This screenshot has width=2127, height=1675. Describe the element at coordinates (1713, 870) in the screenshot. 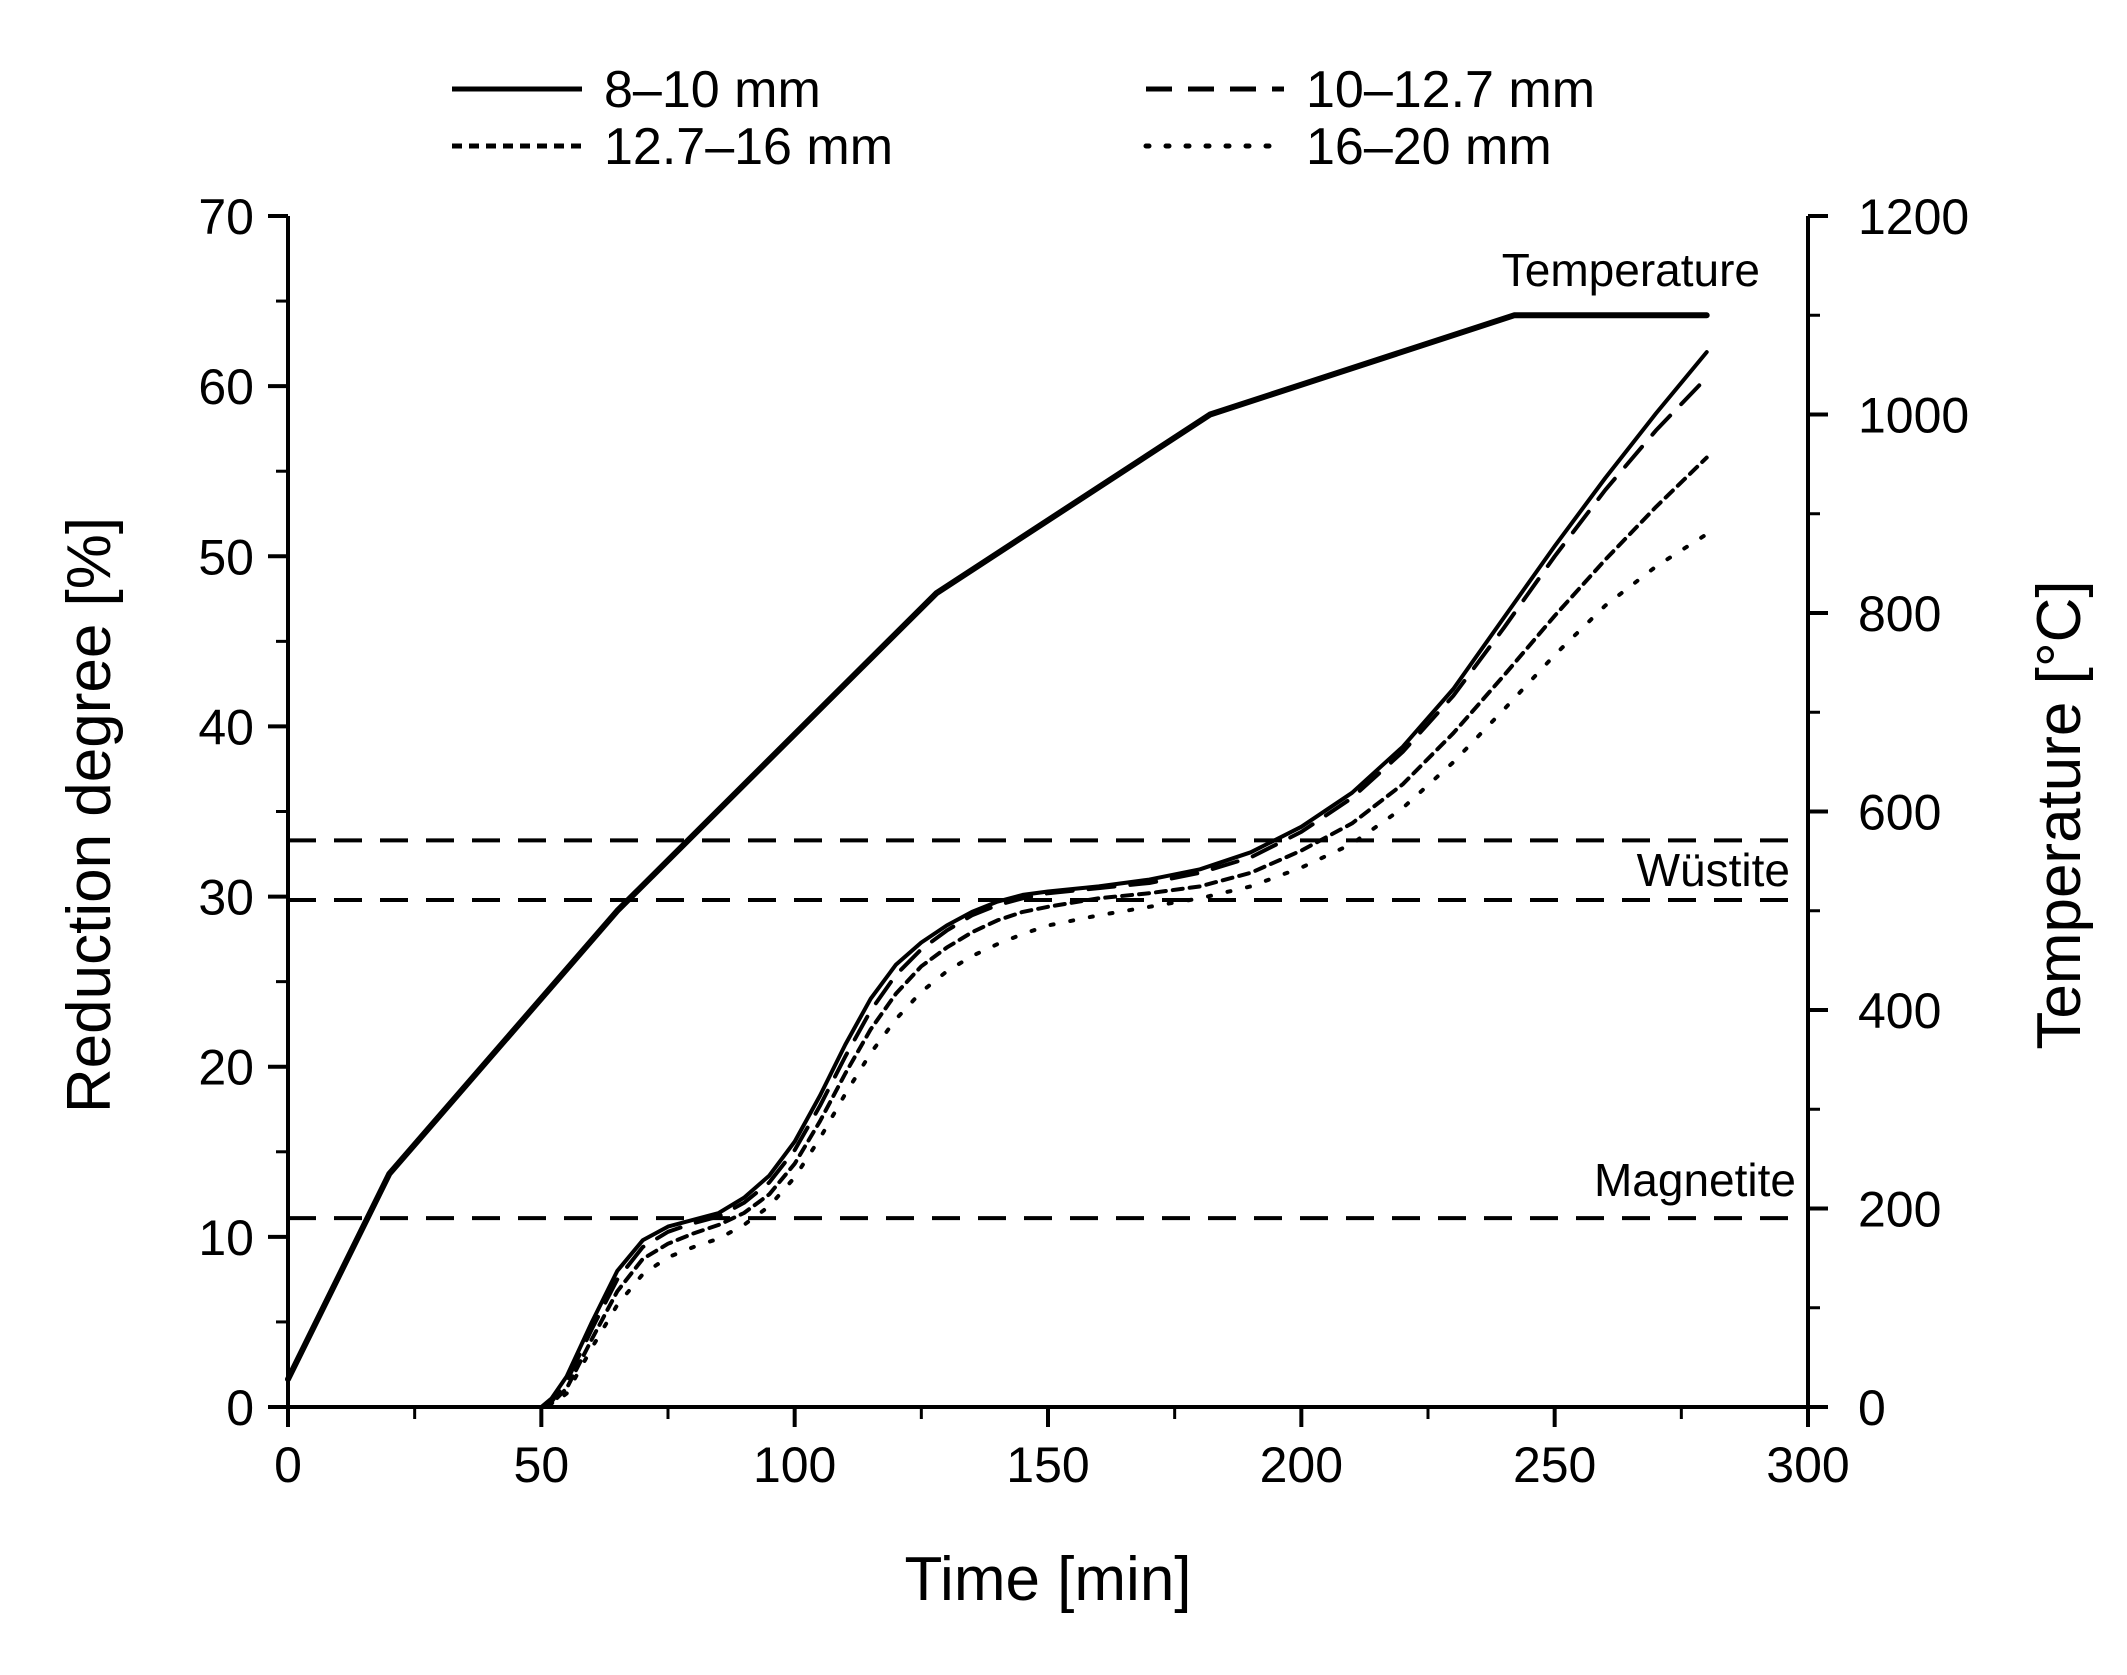

I see `wustite-annotation: Wüstite` at that location.